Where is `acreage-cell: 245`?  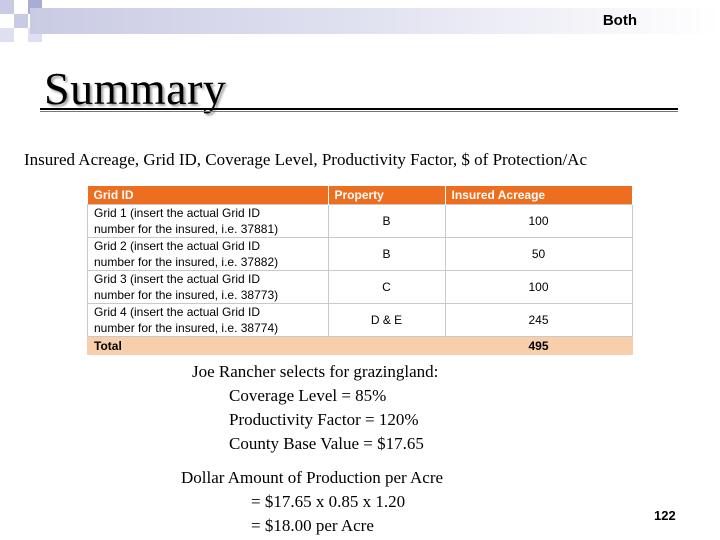
acreage-cell: 245 is located at coordinates (538, 320).